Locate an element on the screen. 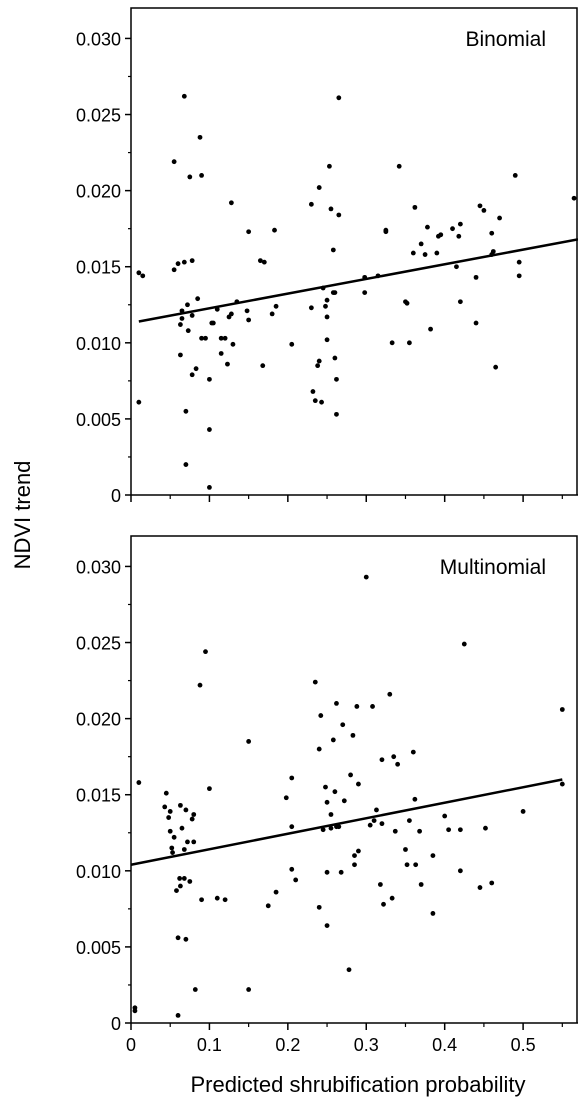 The image size is (578, 1105). x-tick-label: 0.5 is located at coordinates (523, 1045).